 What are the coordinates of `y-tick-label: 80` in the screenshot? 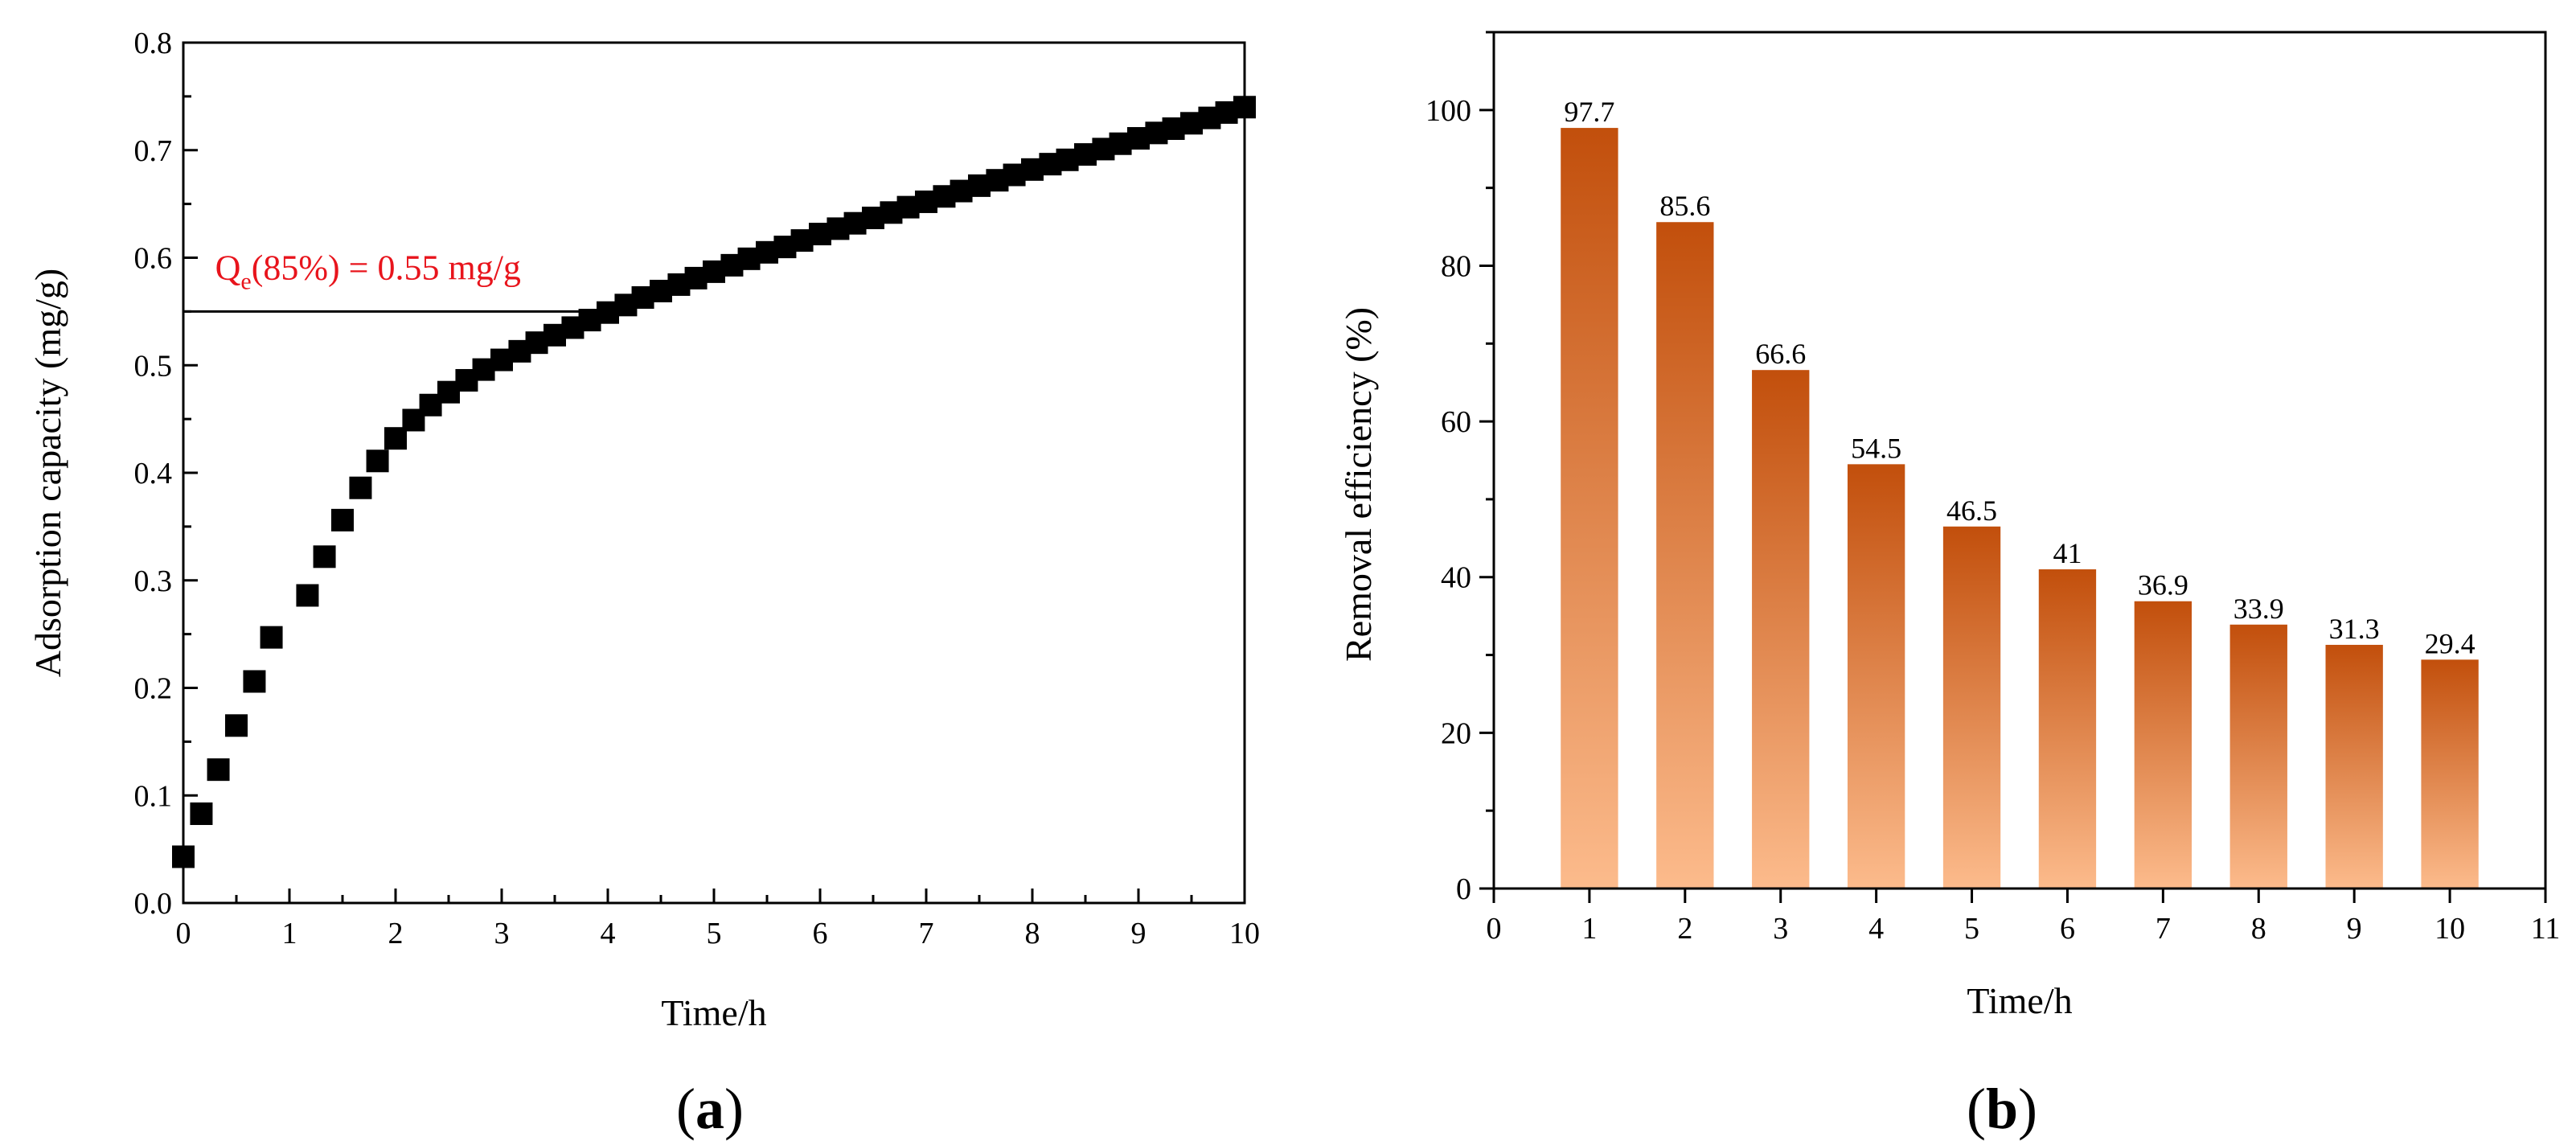 It's located at (1456, 266).